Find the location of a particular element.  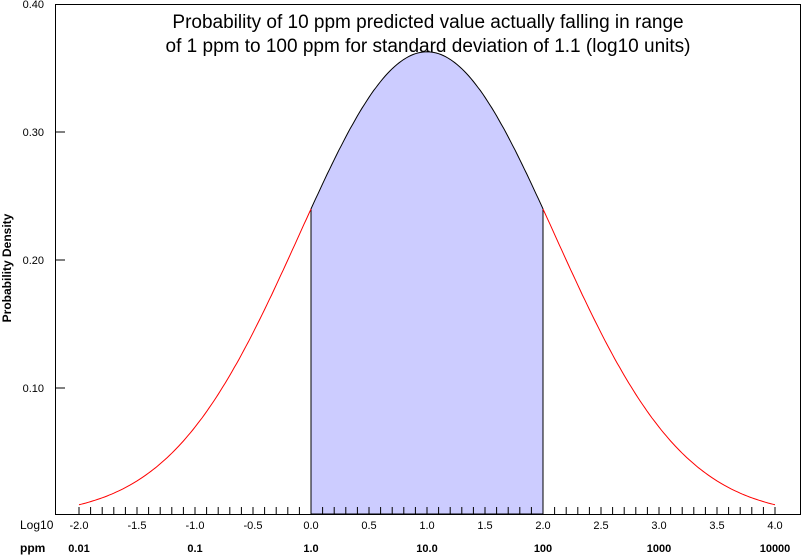

y-axis-label: Probability Density is located at coordinates (7, 267).